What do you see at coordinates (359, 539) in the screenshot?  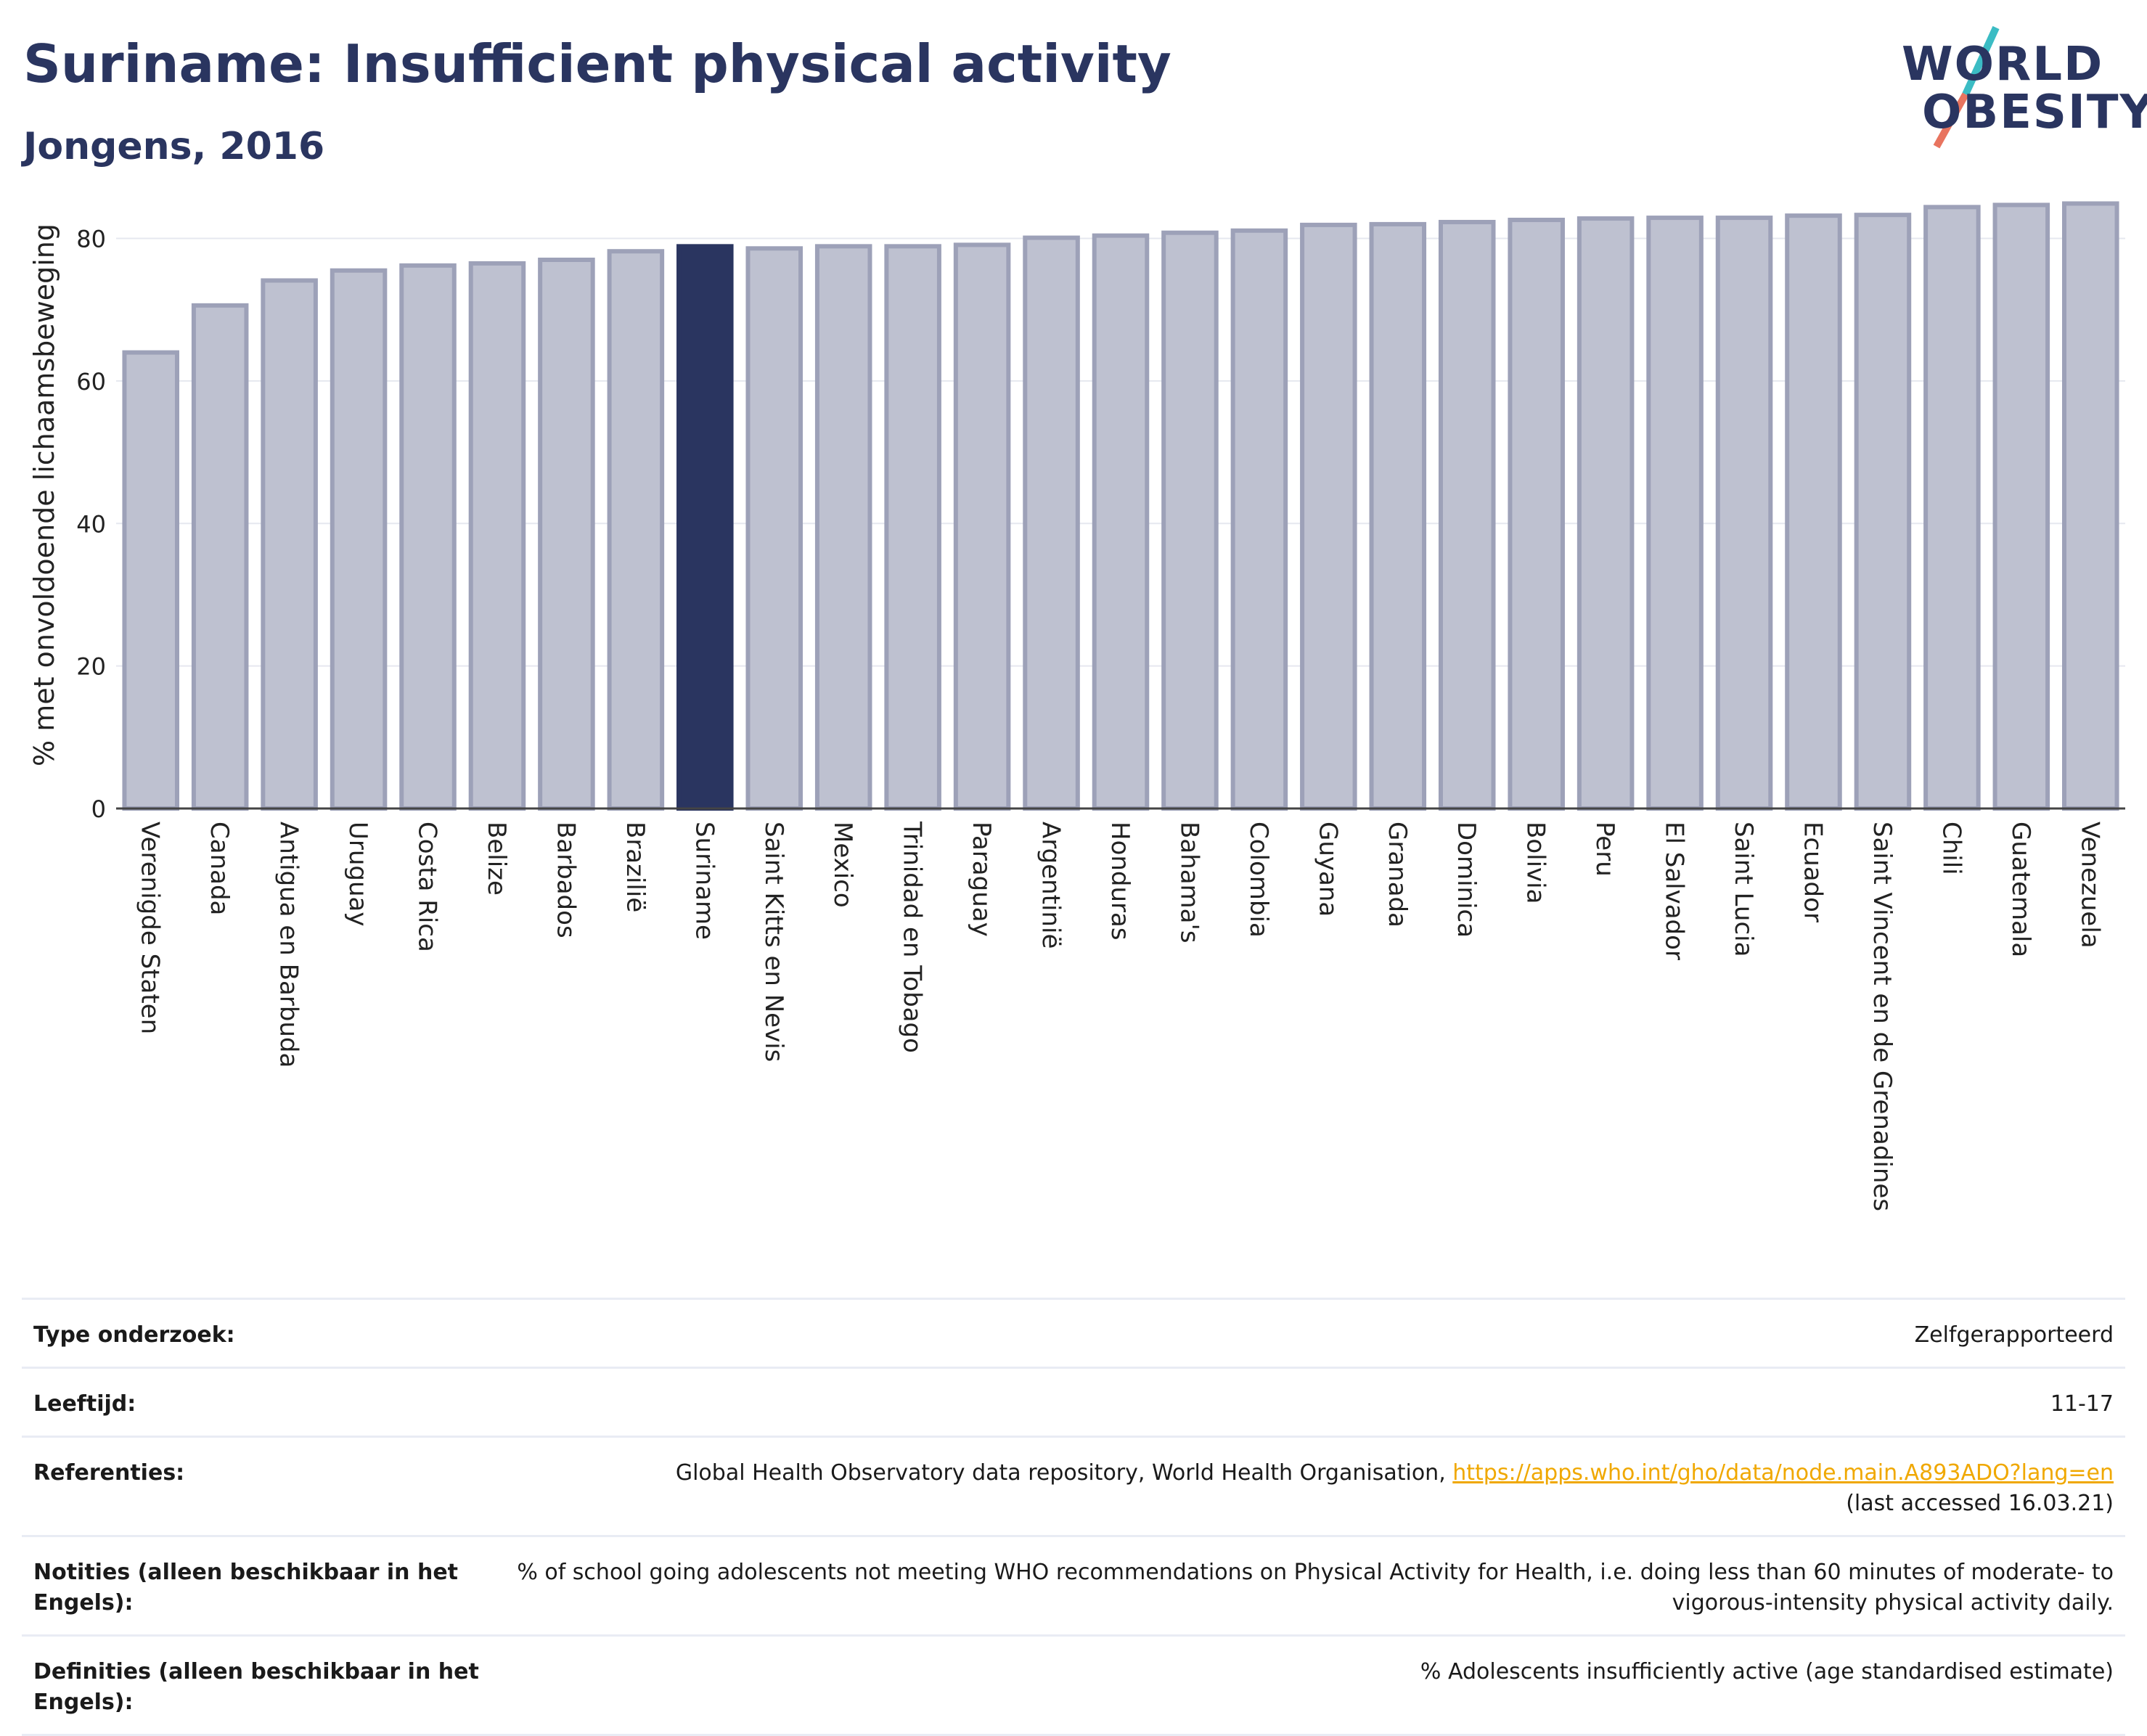 I see `bar-uruguay` at bounding box center [359, 539].